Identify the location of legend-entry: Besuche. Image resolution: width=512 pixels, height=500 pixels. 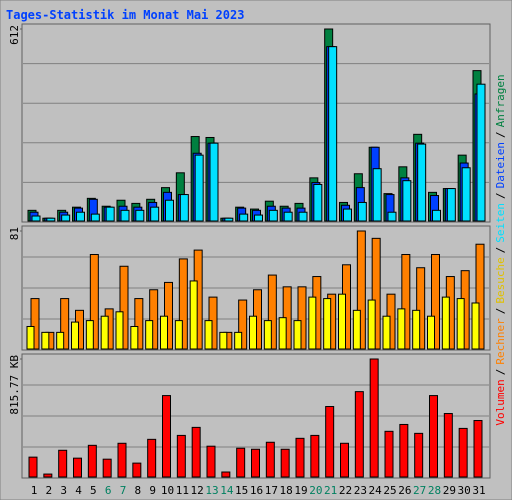
(500, 280).